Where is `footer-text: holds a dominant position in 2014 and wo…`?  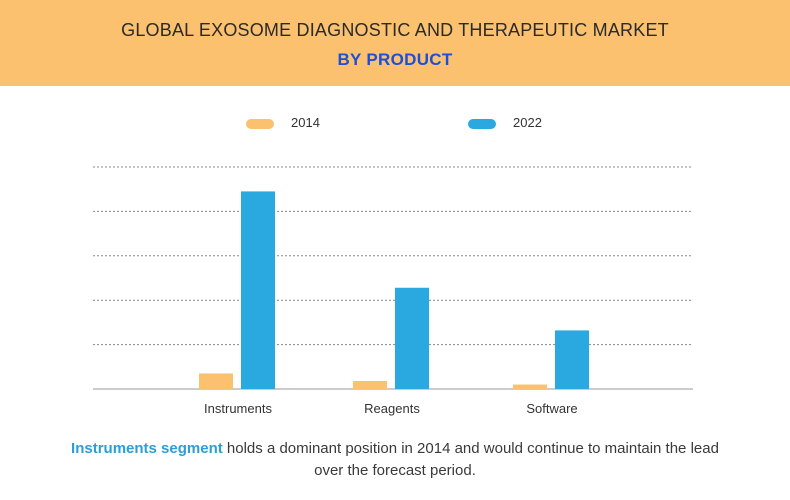 footer-text: holds a dominant position in 2014 and wo… is located at coordinates (470, 459).